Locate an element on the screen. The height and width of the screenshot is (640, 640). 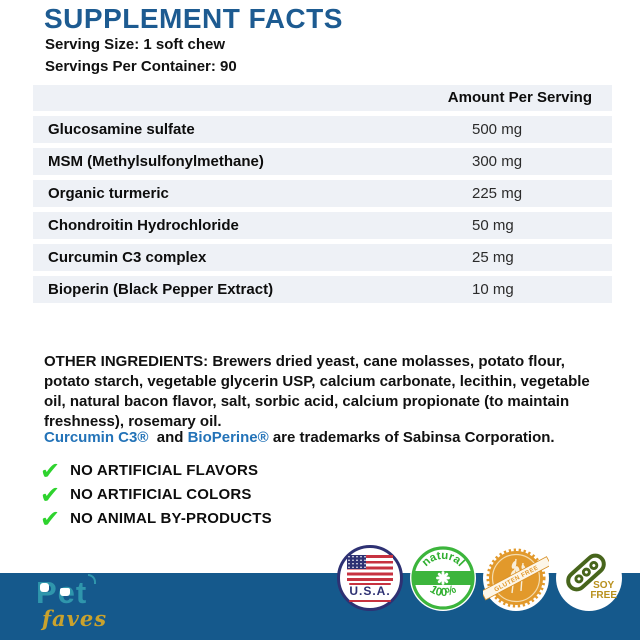
flag-canton is located at coordinates (356, 562).